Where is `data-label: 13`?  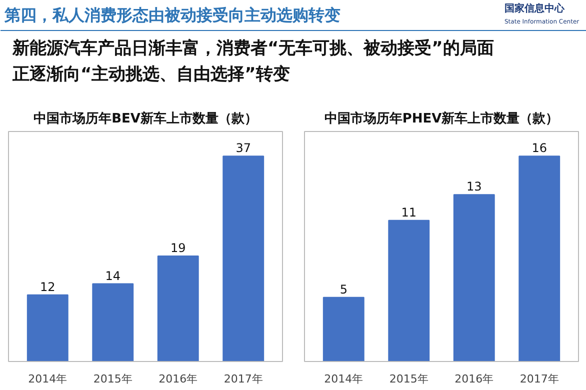
data-label: 13 is located at coordinates (474, 187).